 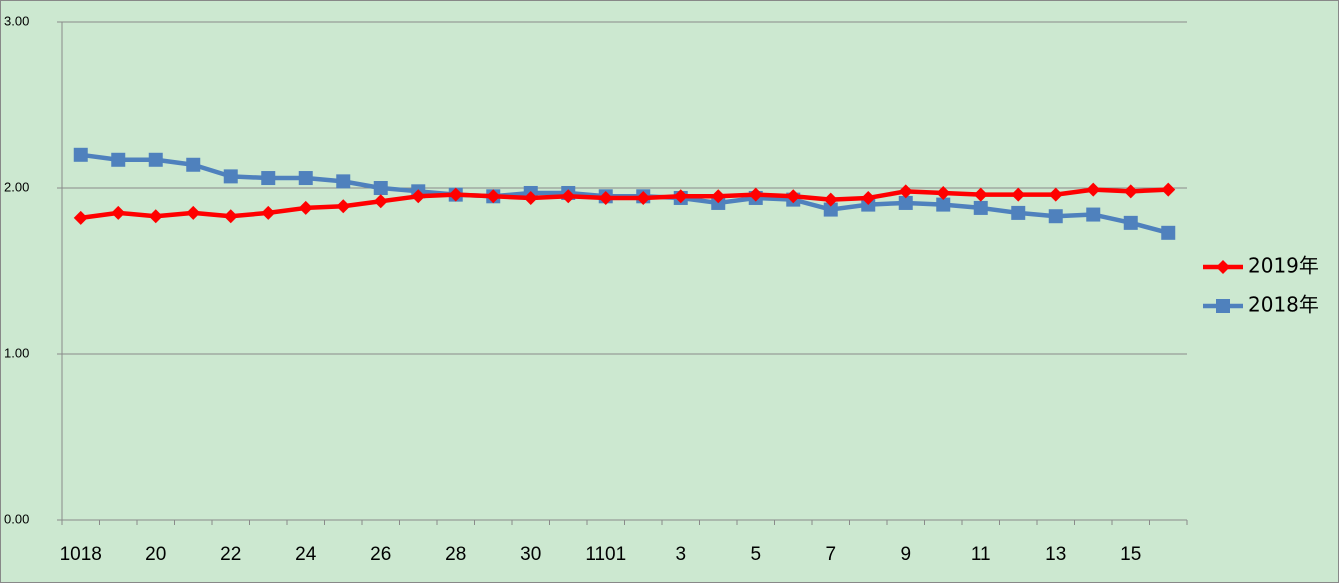 What do you see at coordinates (306, 554) in the screenshot?
I see `x-tick-label: 24` at bounding box center [306, 554].